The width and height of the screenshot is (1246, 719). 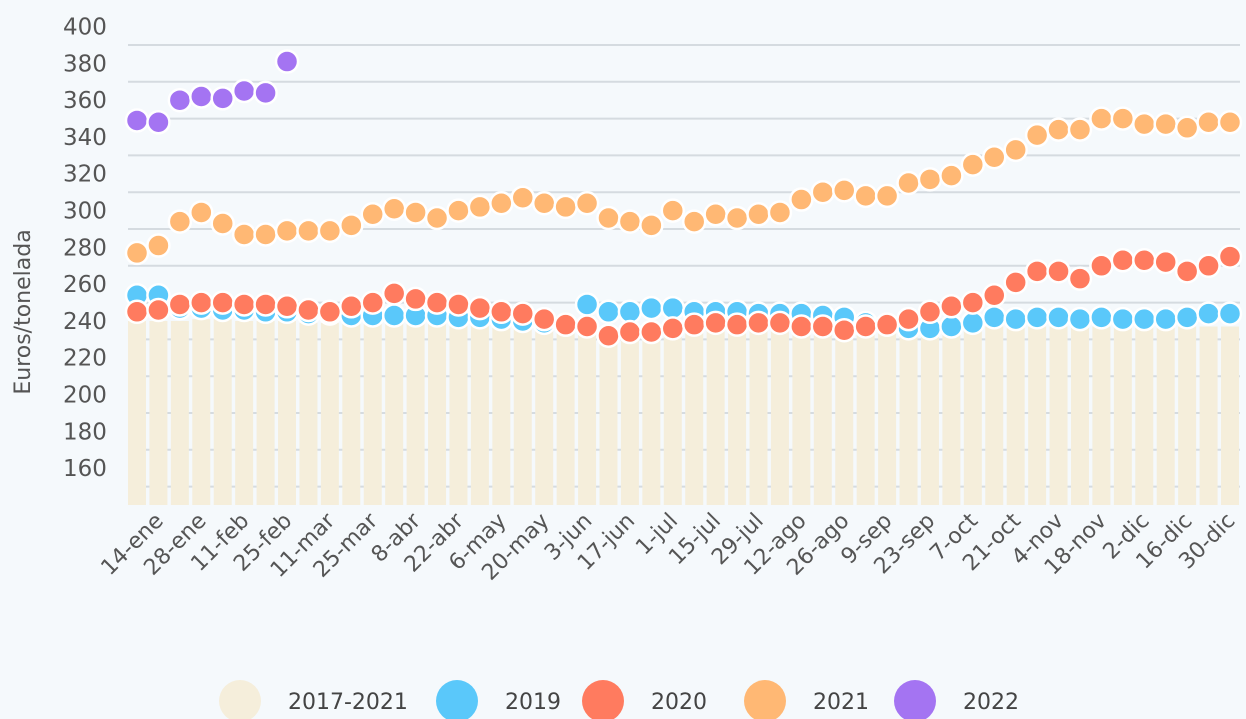 What do you see at coordinates (85, 175) in the screenshot?
I see `y-tick-label: 320` at bounding box center [85, 175].